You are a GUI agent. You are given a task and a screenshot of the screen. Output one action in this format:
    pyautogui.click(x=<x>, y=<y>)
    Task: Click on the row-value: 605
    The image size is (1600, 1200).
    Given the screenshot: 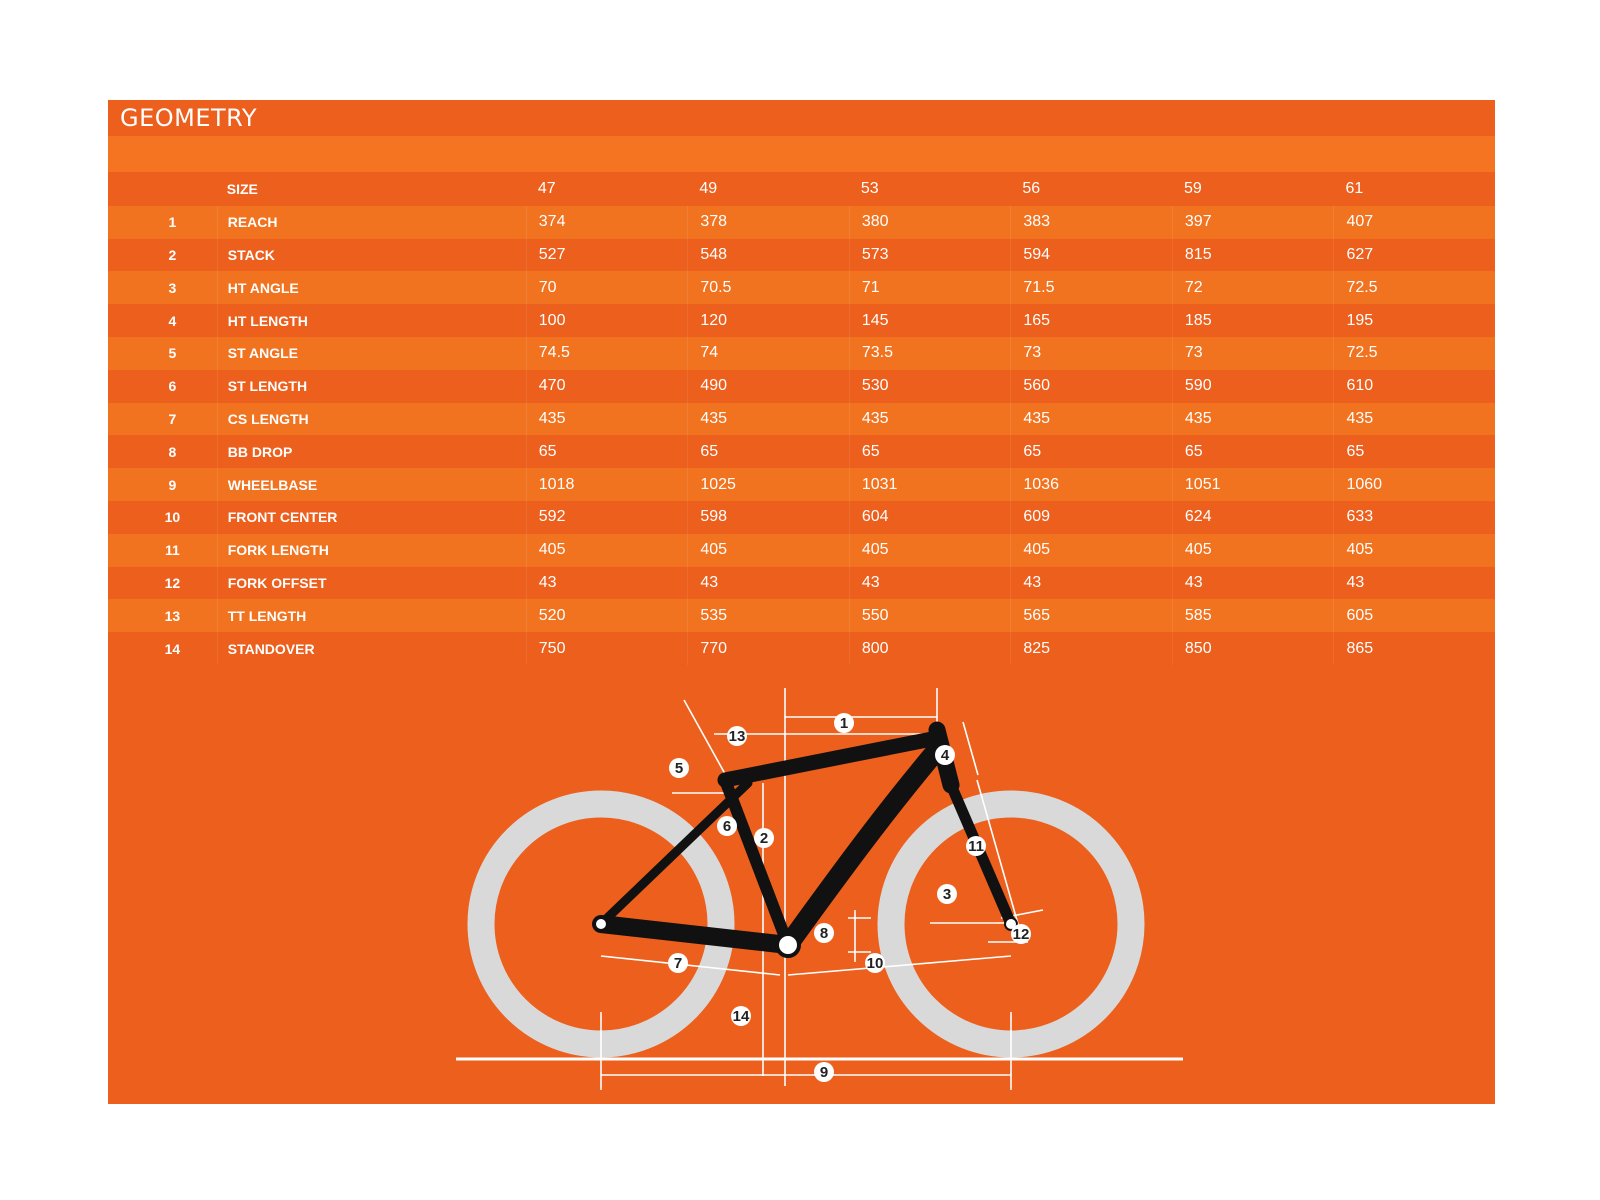 What is the action you would take?
    pyautogui.click(x=1414, y=616)
    